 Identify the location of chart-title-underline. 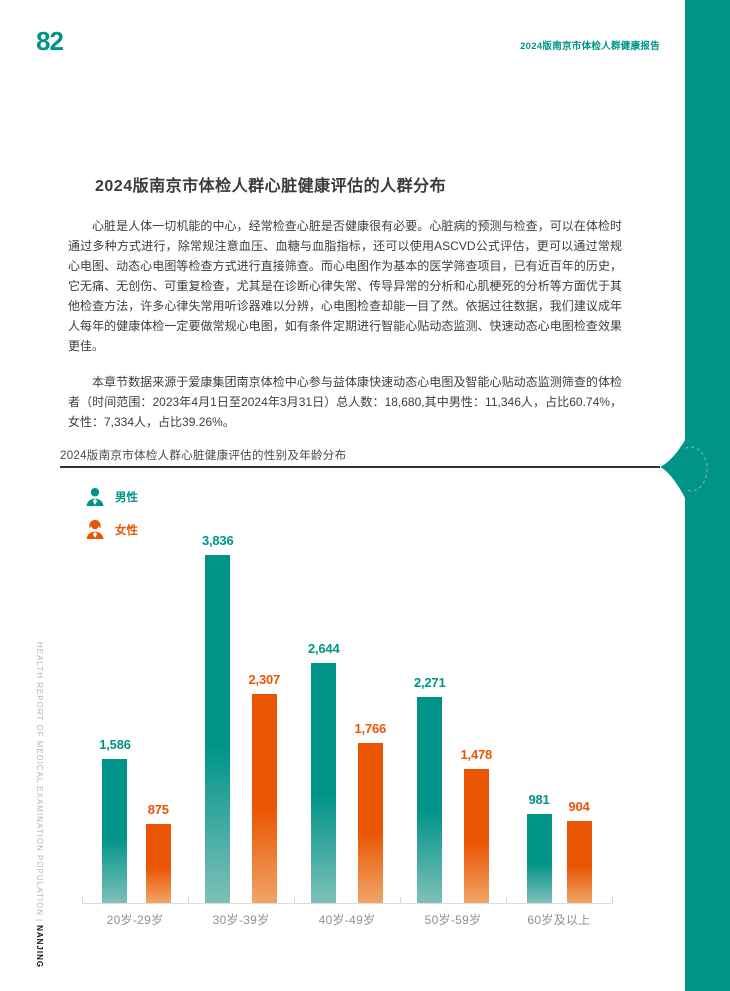
(360, 467).